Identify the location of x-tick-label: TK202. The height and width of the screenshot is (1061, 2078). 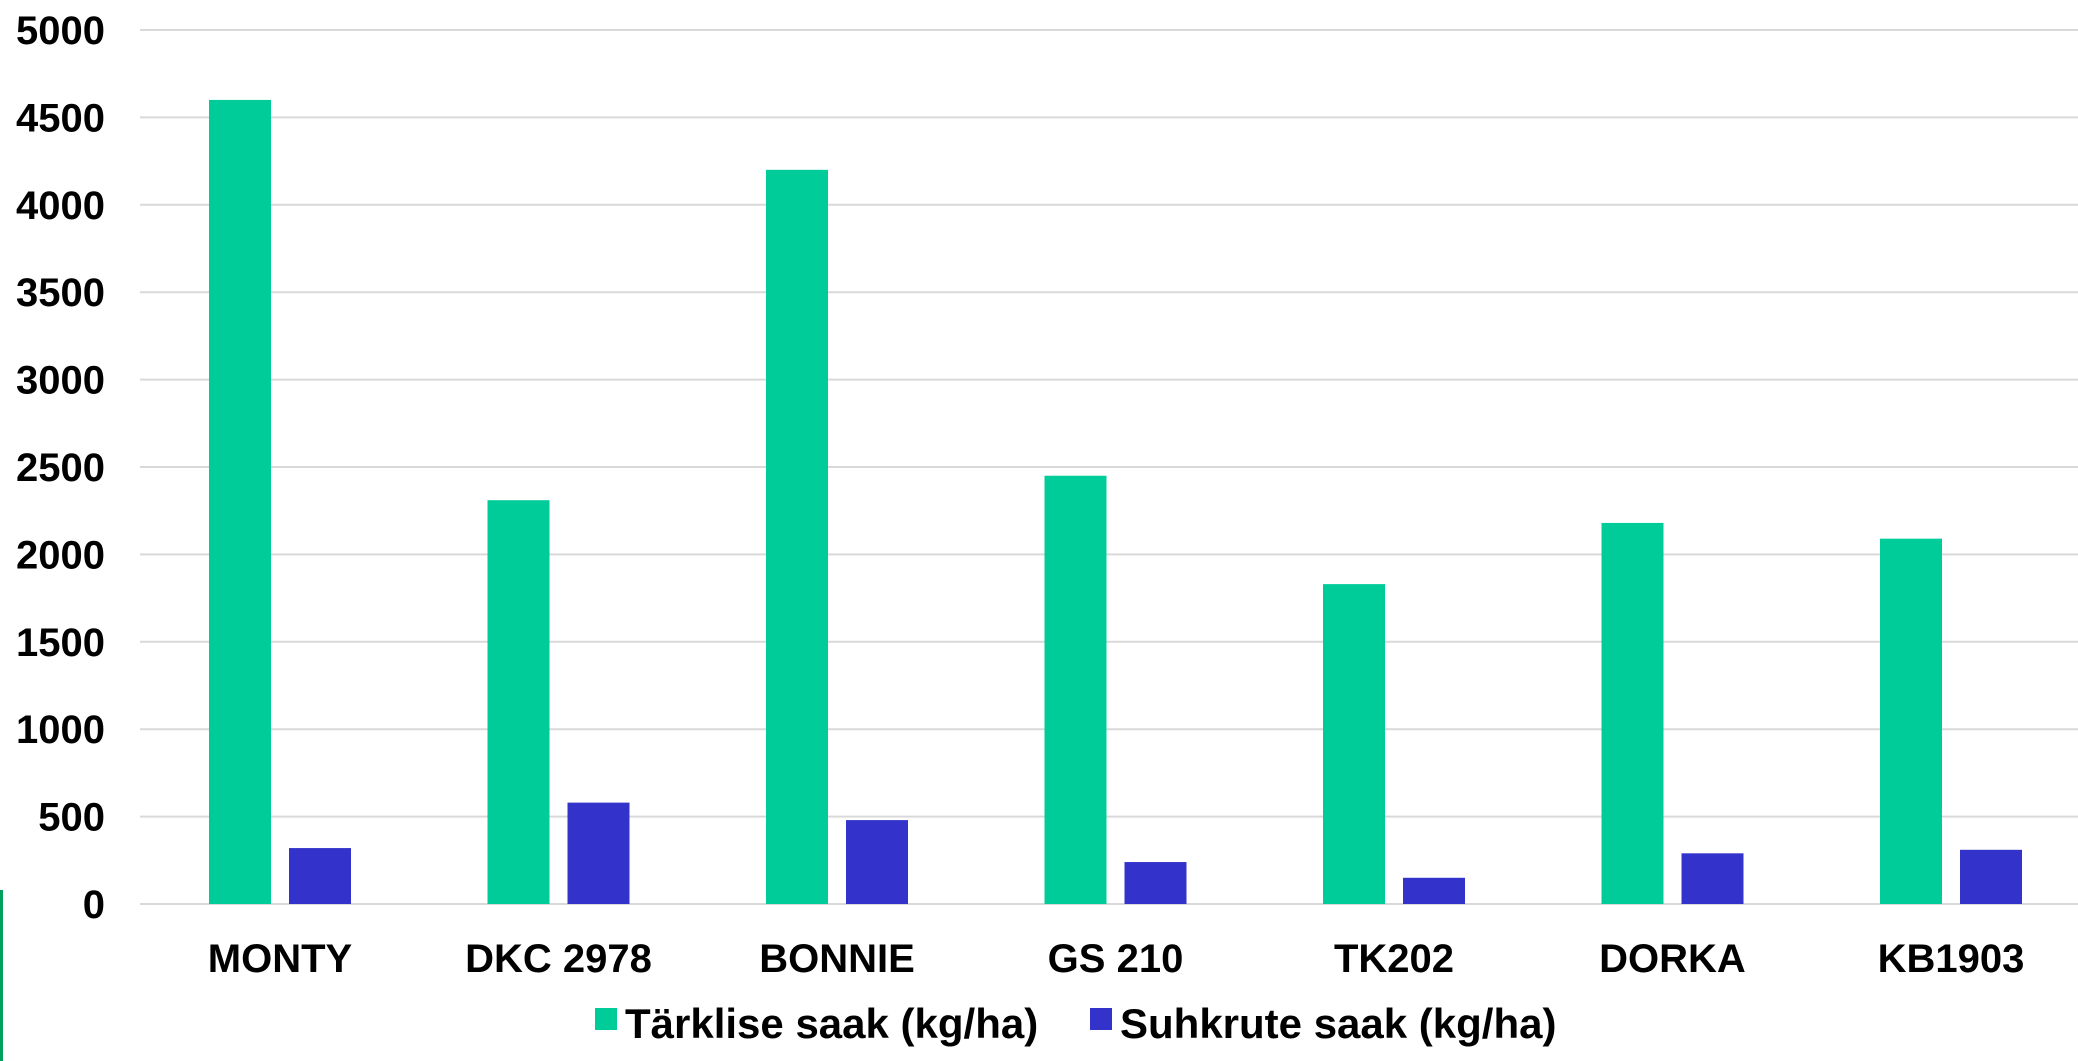
(1394, 959).